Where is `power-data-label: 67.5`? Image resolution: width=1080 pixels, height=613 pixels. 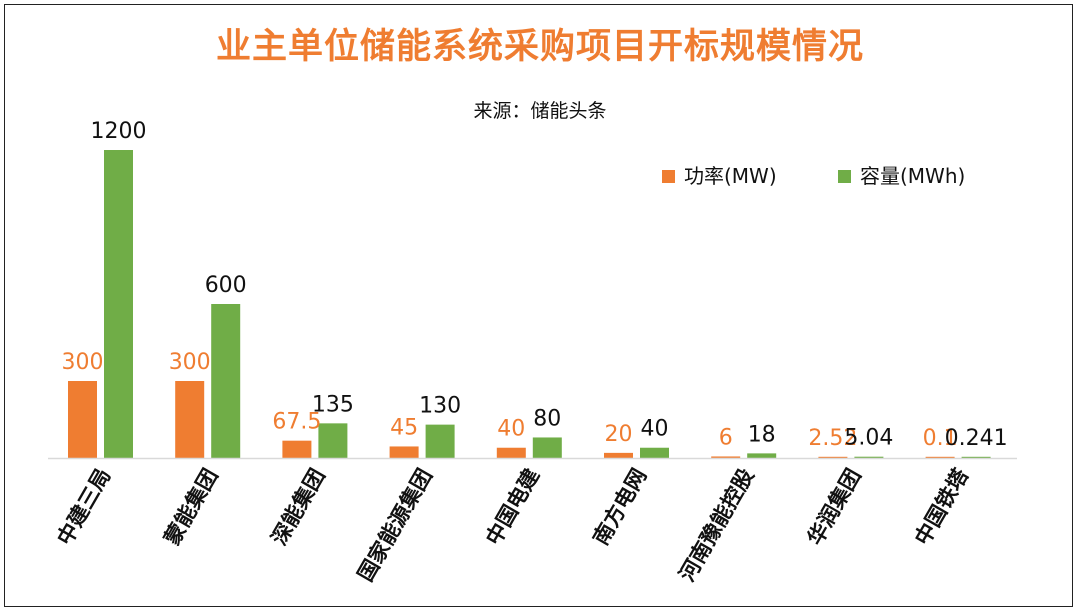 power-data-label: 67.5 is located at coordinates (296, 422).